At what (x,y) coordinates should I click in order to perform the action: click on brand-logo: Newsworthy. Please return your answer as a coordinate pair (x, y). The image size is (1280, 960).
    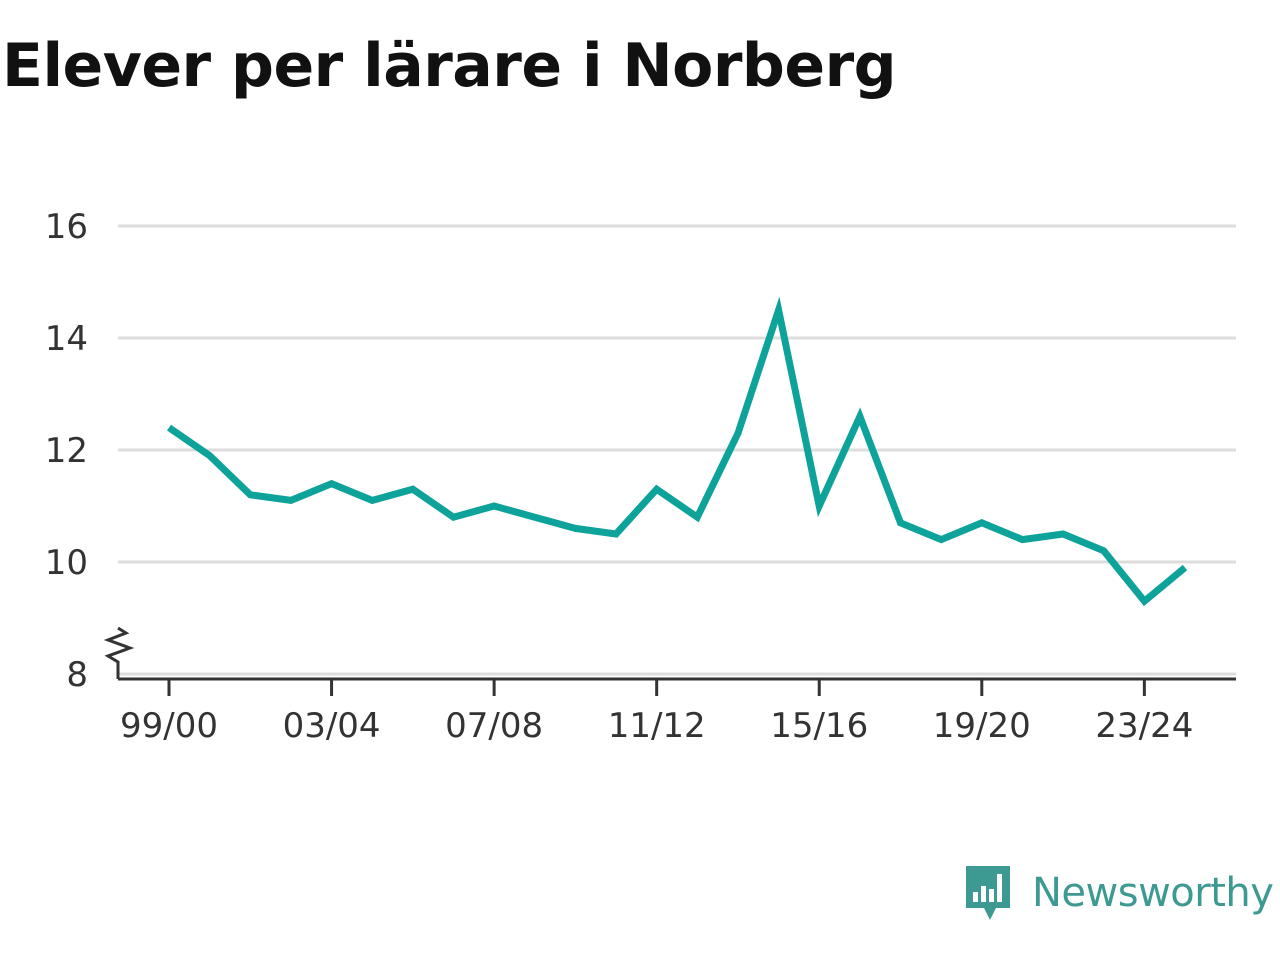
    Looking at the image, I should click on (1118, 893).